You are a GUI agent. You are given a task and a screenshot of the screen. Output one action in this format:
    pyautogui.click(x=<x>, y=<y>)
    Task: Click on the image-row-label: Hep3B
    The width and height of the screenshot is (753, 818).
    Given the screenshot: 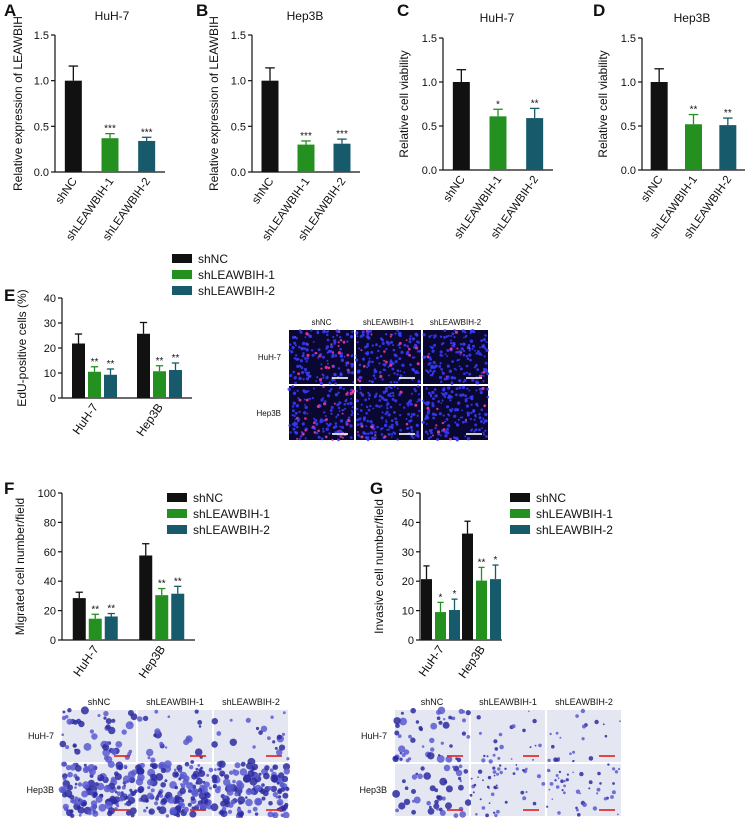 What is the action you would take?
    pyautogui.click(x=373, y=790)
    